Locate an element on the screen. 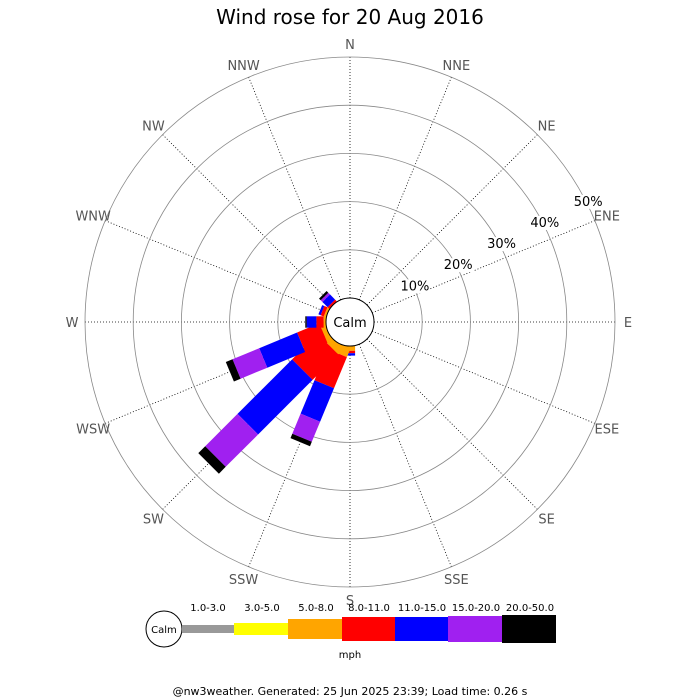  petal-nw-8.0-11.0 is located at coordinates (332, 304).